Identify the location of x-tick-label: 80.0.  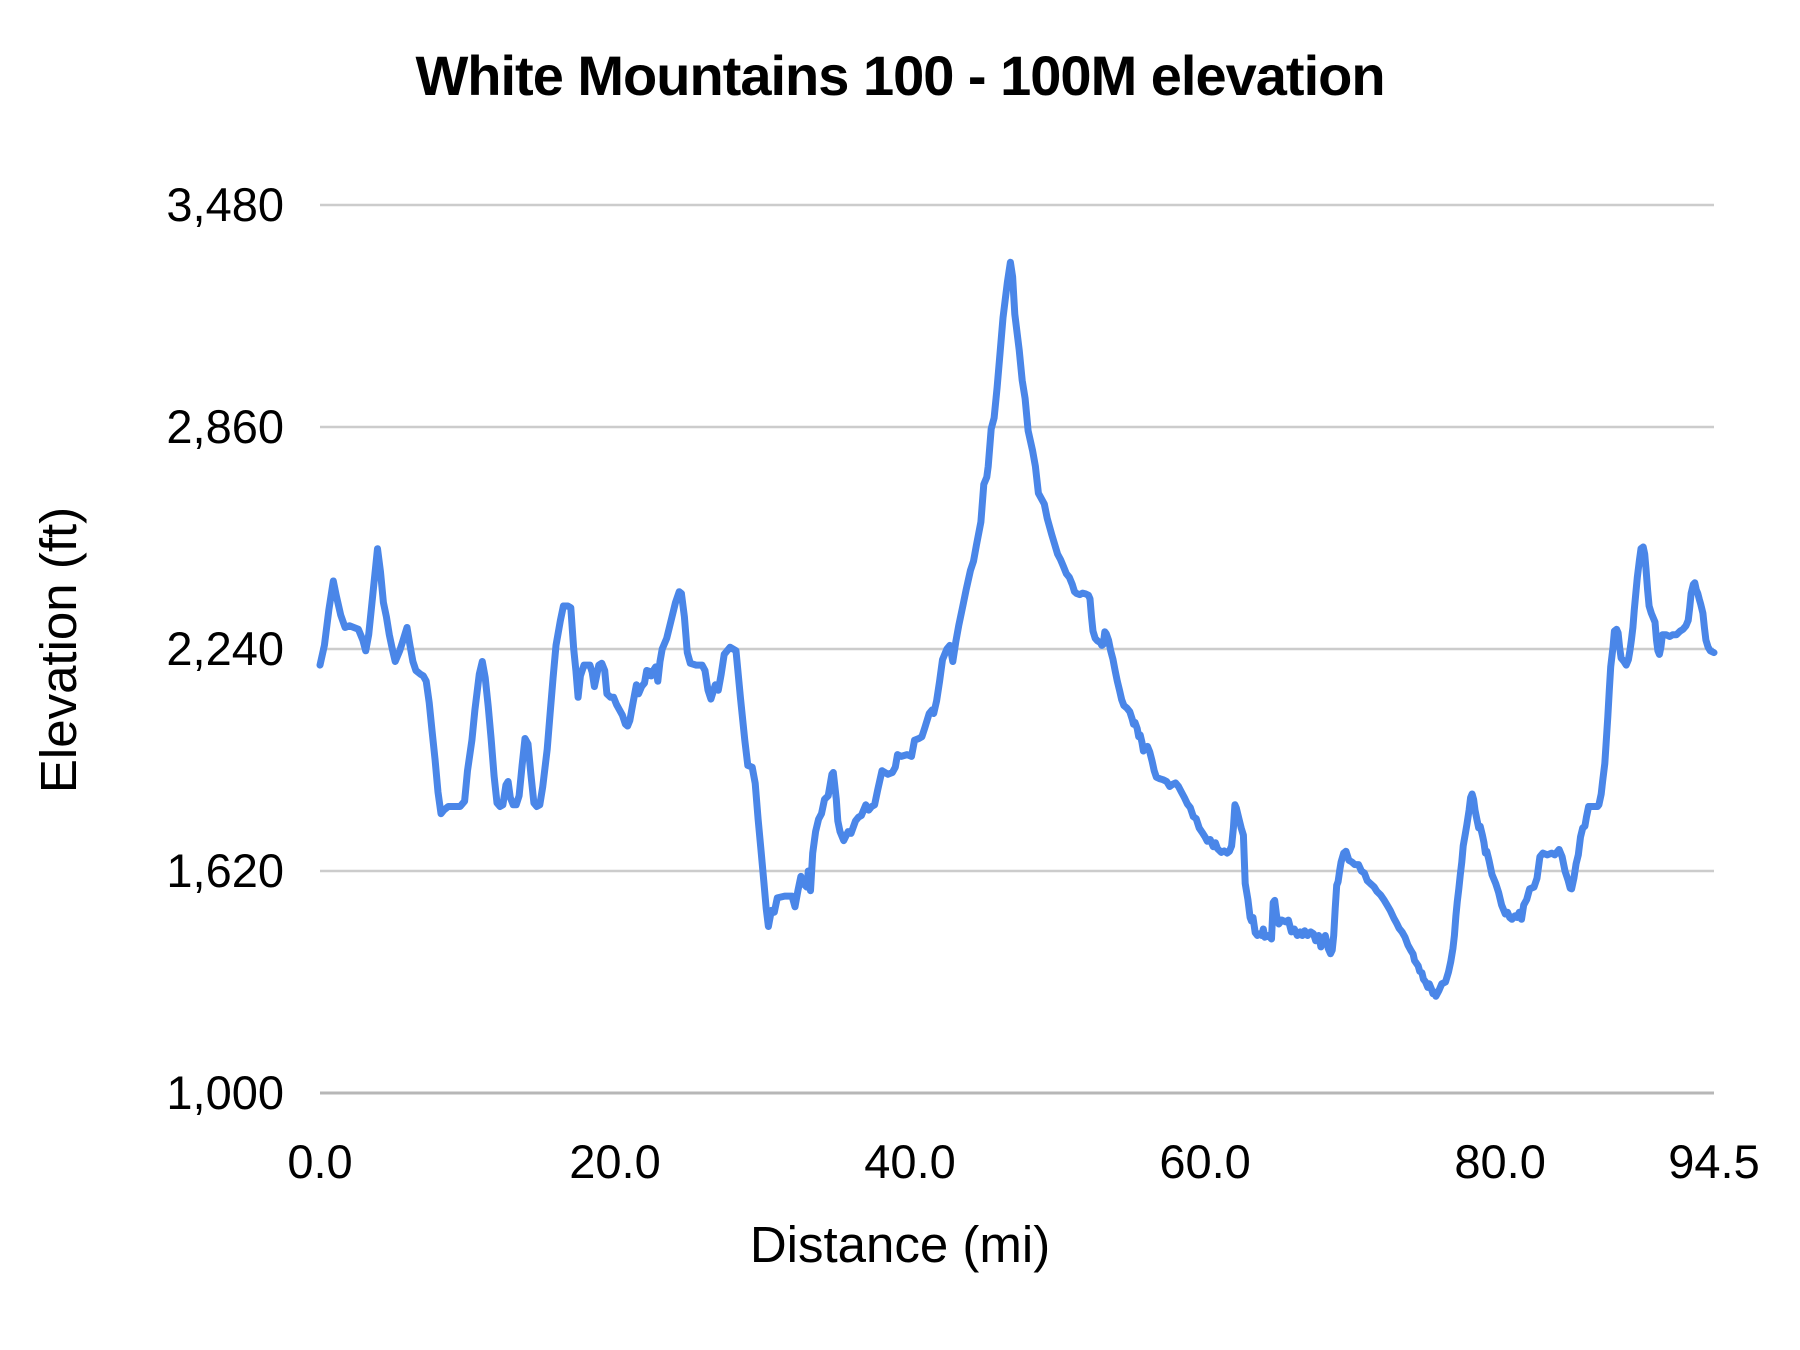
(1499, 1161).